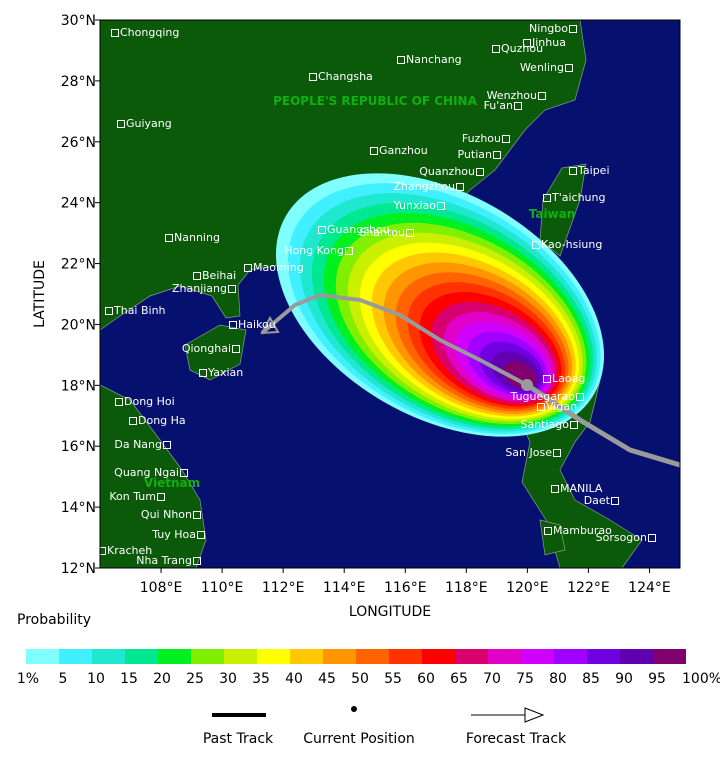 The height and width of the screenshot is (783, 720). Describe the element at coordinates (597, 500) in the screenshot. I see `city-label: Daet` at that location.